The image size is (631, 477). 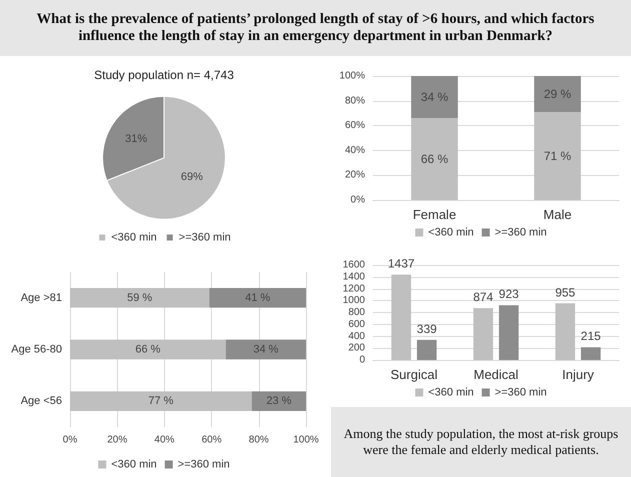 I want to click on data-label: 1437, so click(x=401, y=263).